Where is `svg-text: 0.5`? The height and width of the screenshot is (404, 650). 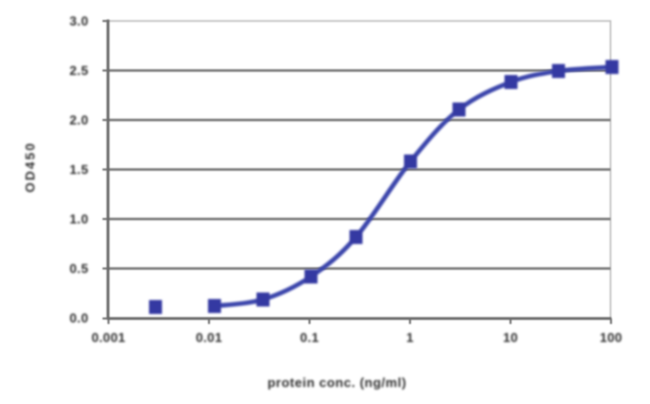
svg-text: 0.5 is located at coordinates (79, 268).